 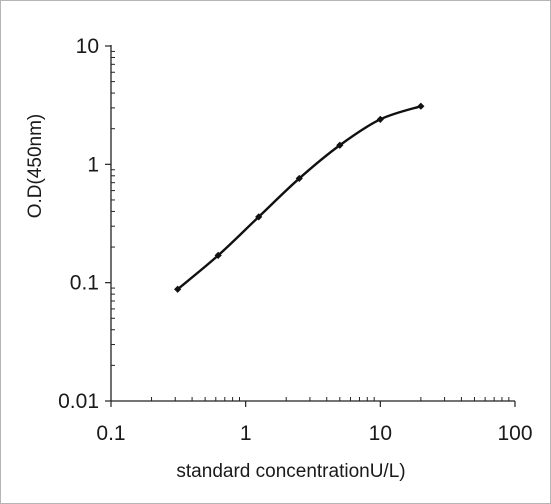 What do you see at coordinates (380, 433) in the screenshot?
I see `x-tick-label: 10` at bounding box center [380, 433].